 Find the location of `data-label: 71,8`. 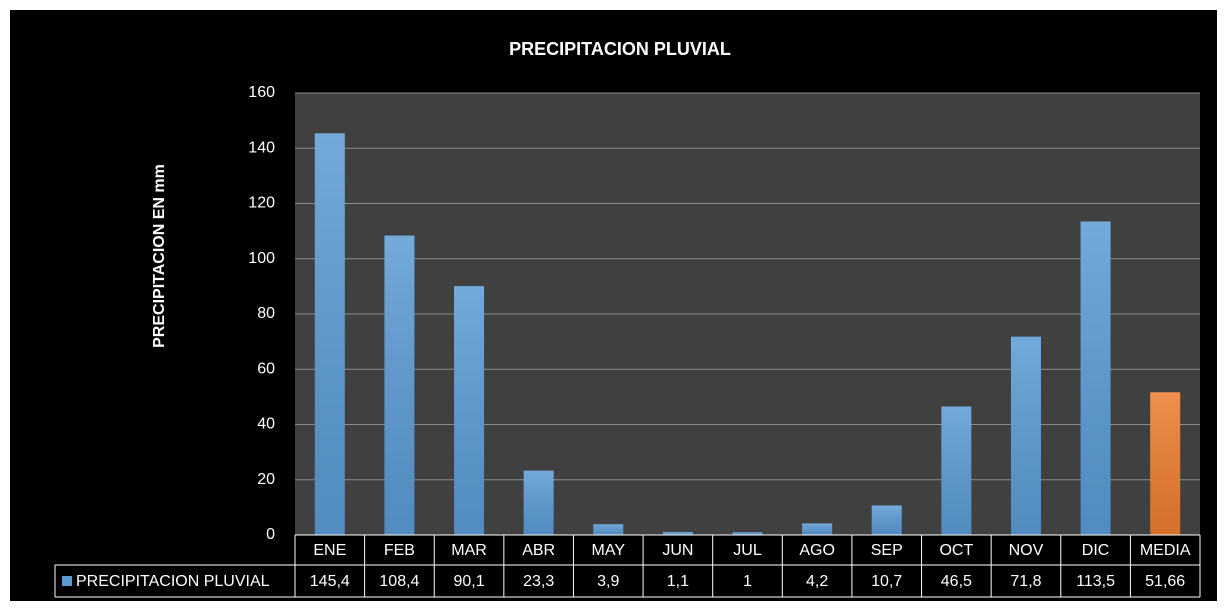

data-label: 71,8 is located at coordinates (1025, 581).